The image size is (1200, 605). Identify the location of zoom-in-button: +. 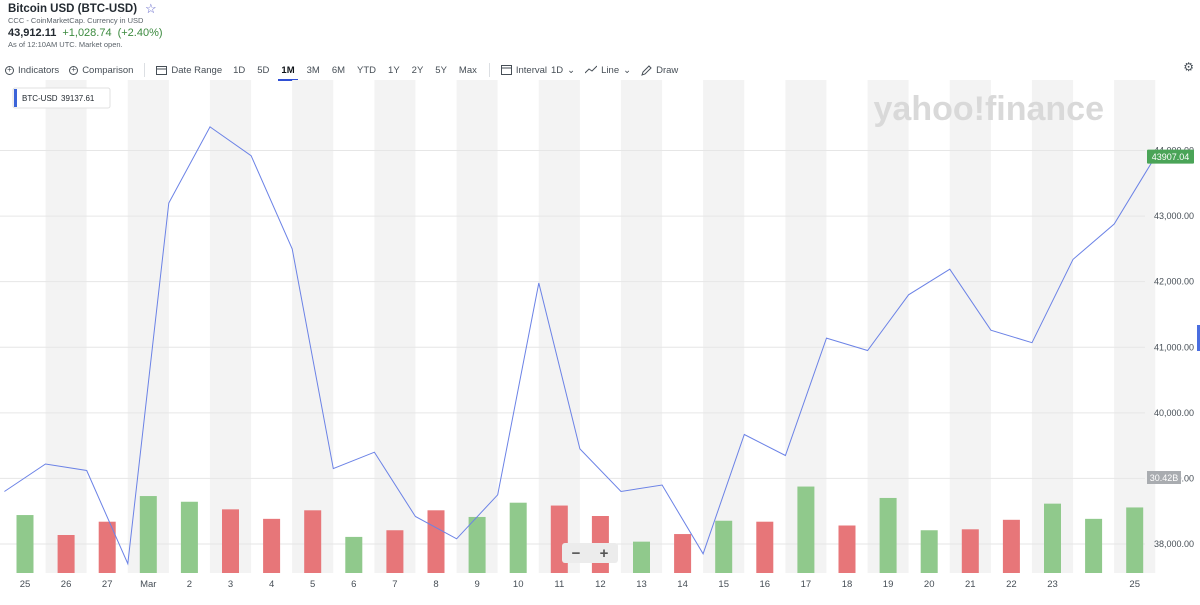
(604, 553).